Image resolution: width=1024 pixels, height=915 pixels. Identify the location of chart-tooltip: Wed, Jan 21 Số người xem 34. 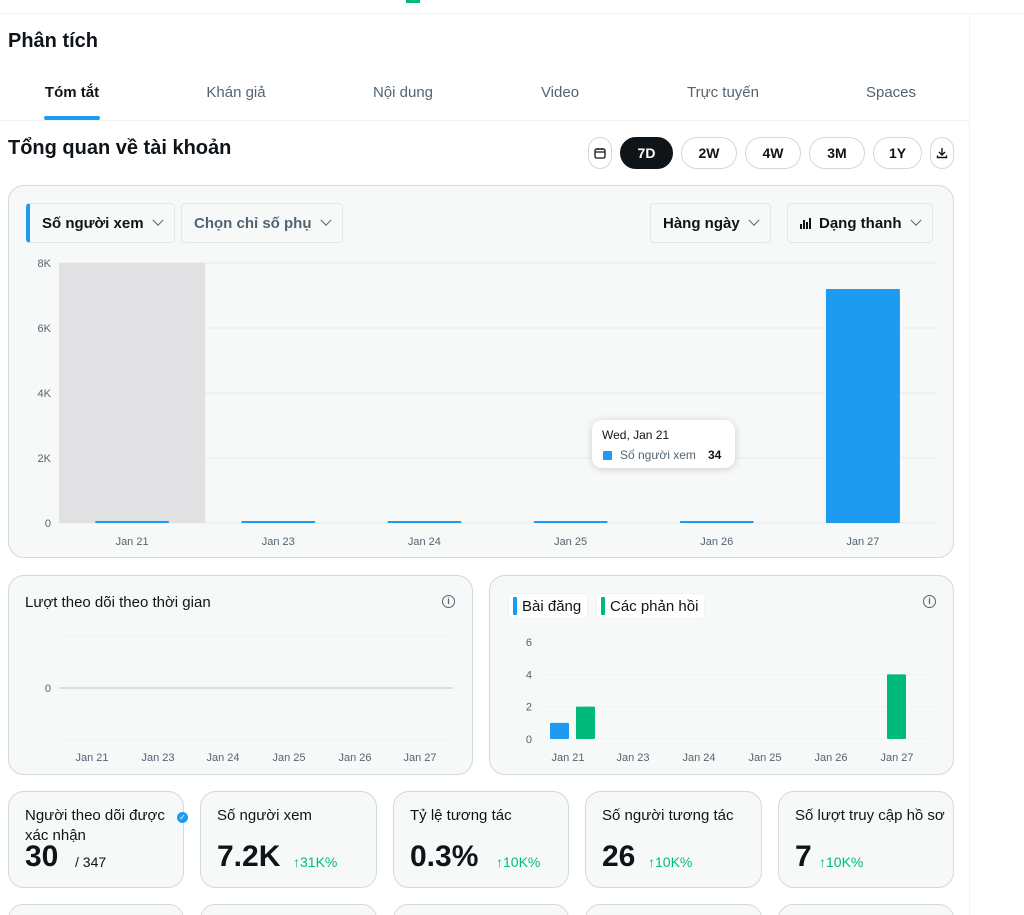
(663, 444).